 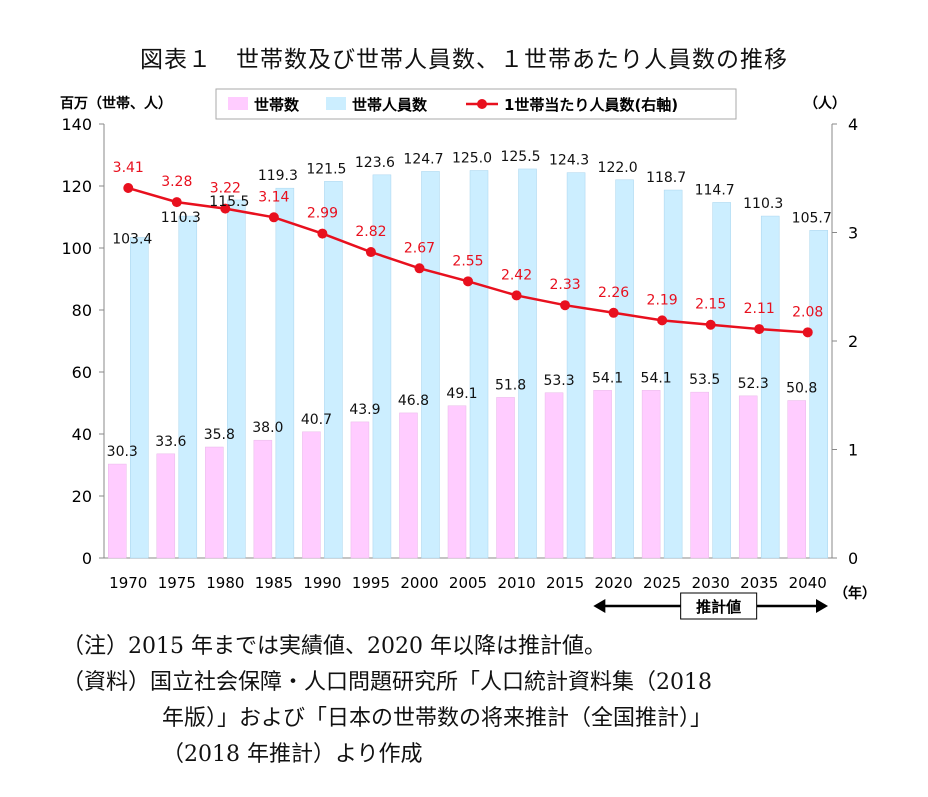 I want to click on bar-label-household-members: 118.7, so click(x=666, y=178).